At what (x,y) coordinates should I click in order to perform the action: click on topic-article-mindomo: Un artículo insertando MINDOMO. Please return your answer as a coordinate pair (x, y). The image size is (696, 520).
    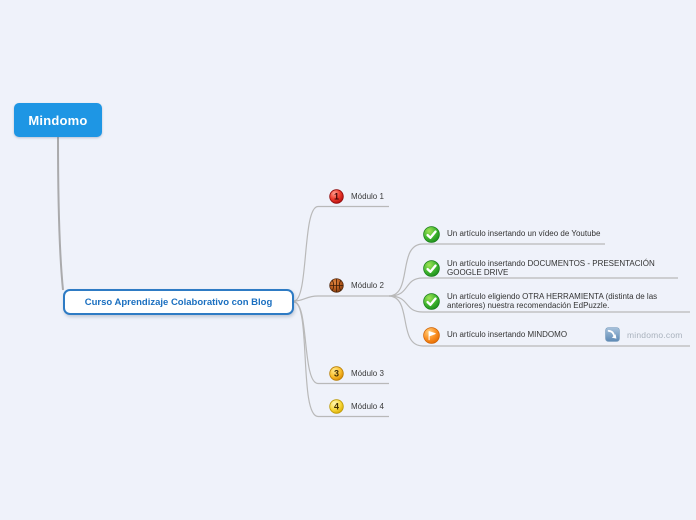
    Looking at the image, I should click on (495, 335).